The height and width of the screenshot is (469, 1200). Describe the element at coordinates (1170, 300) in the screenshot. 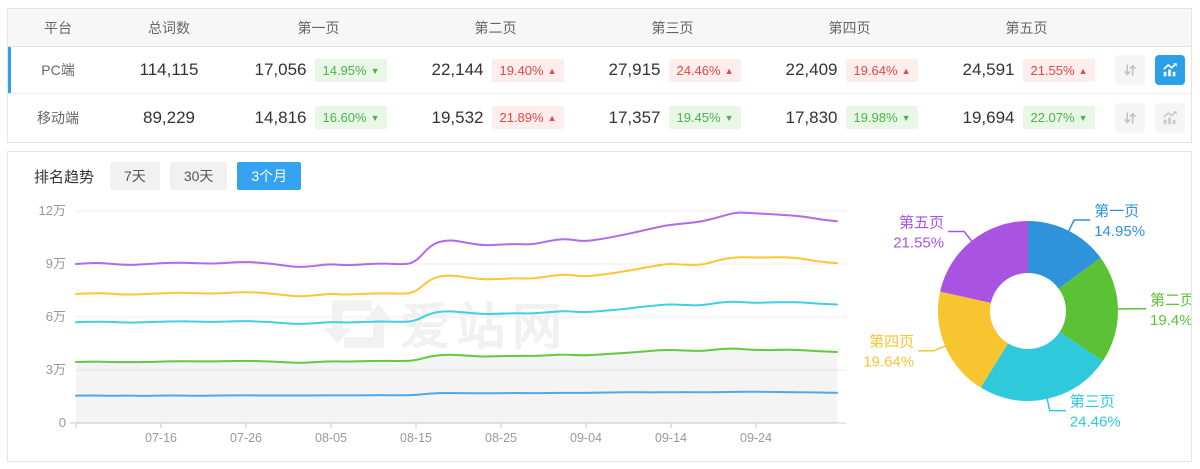

I see `svg-text: 第二页` at that location.